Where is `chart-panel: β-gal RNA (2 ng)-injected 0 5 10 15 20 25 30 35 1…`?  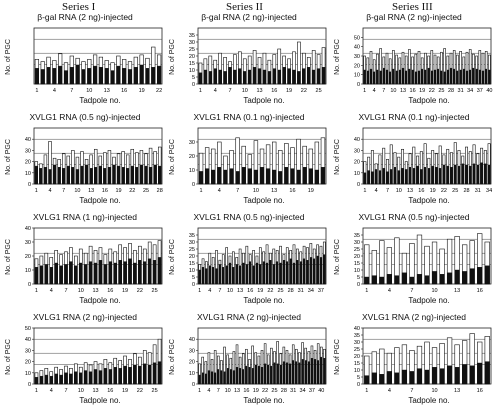 chart-panel: β-gal RNA (2 ng)-injected 0 5 10 15 20 25 30 35 1… is located at coordinates (249, 60).